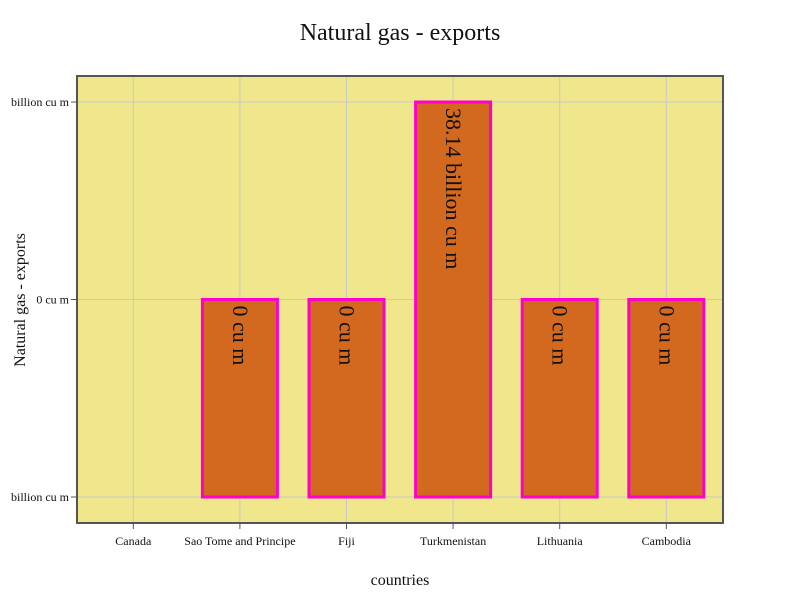 The width and height of the screenshot is (800, 600). I want to click on bar-fiji, so click(346, 398).